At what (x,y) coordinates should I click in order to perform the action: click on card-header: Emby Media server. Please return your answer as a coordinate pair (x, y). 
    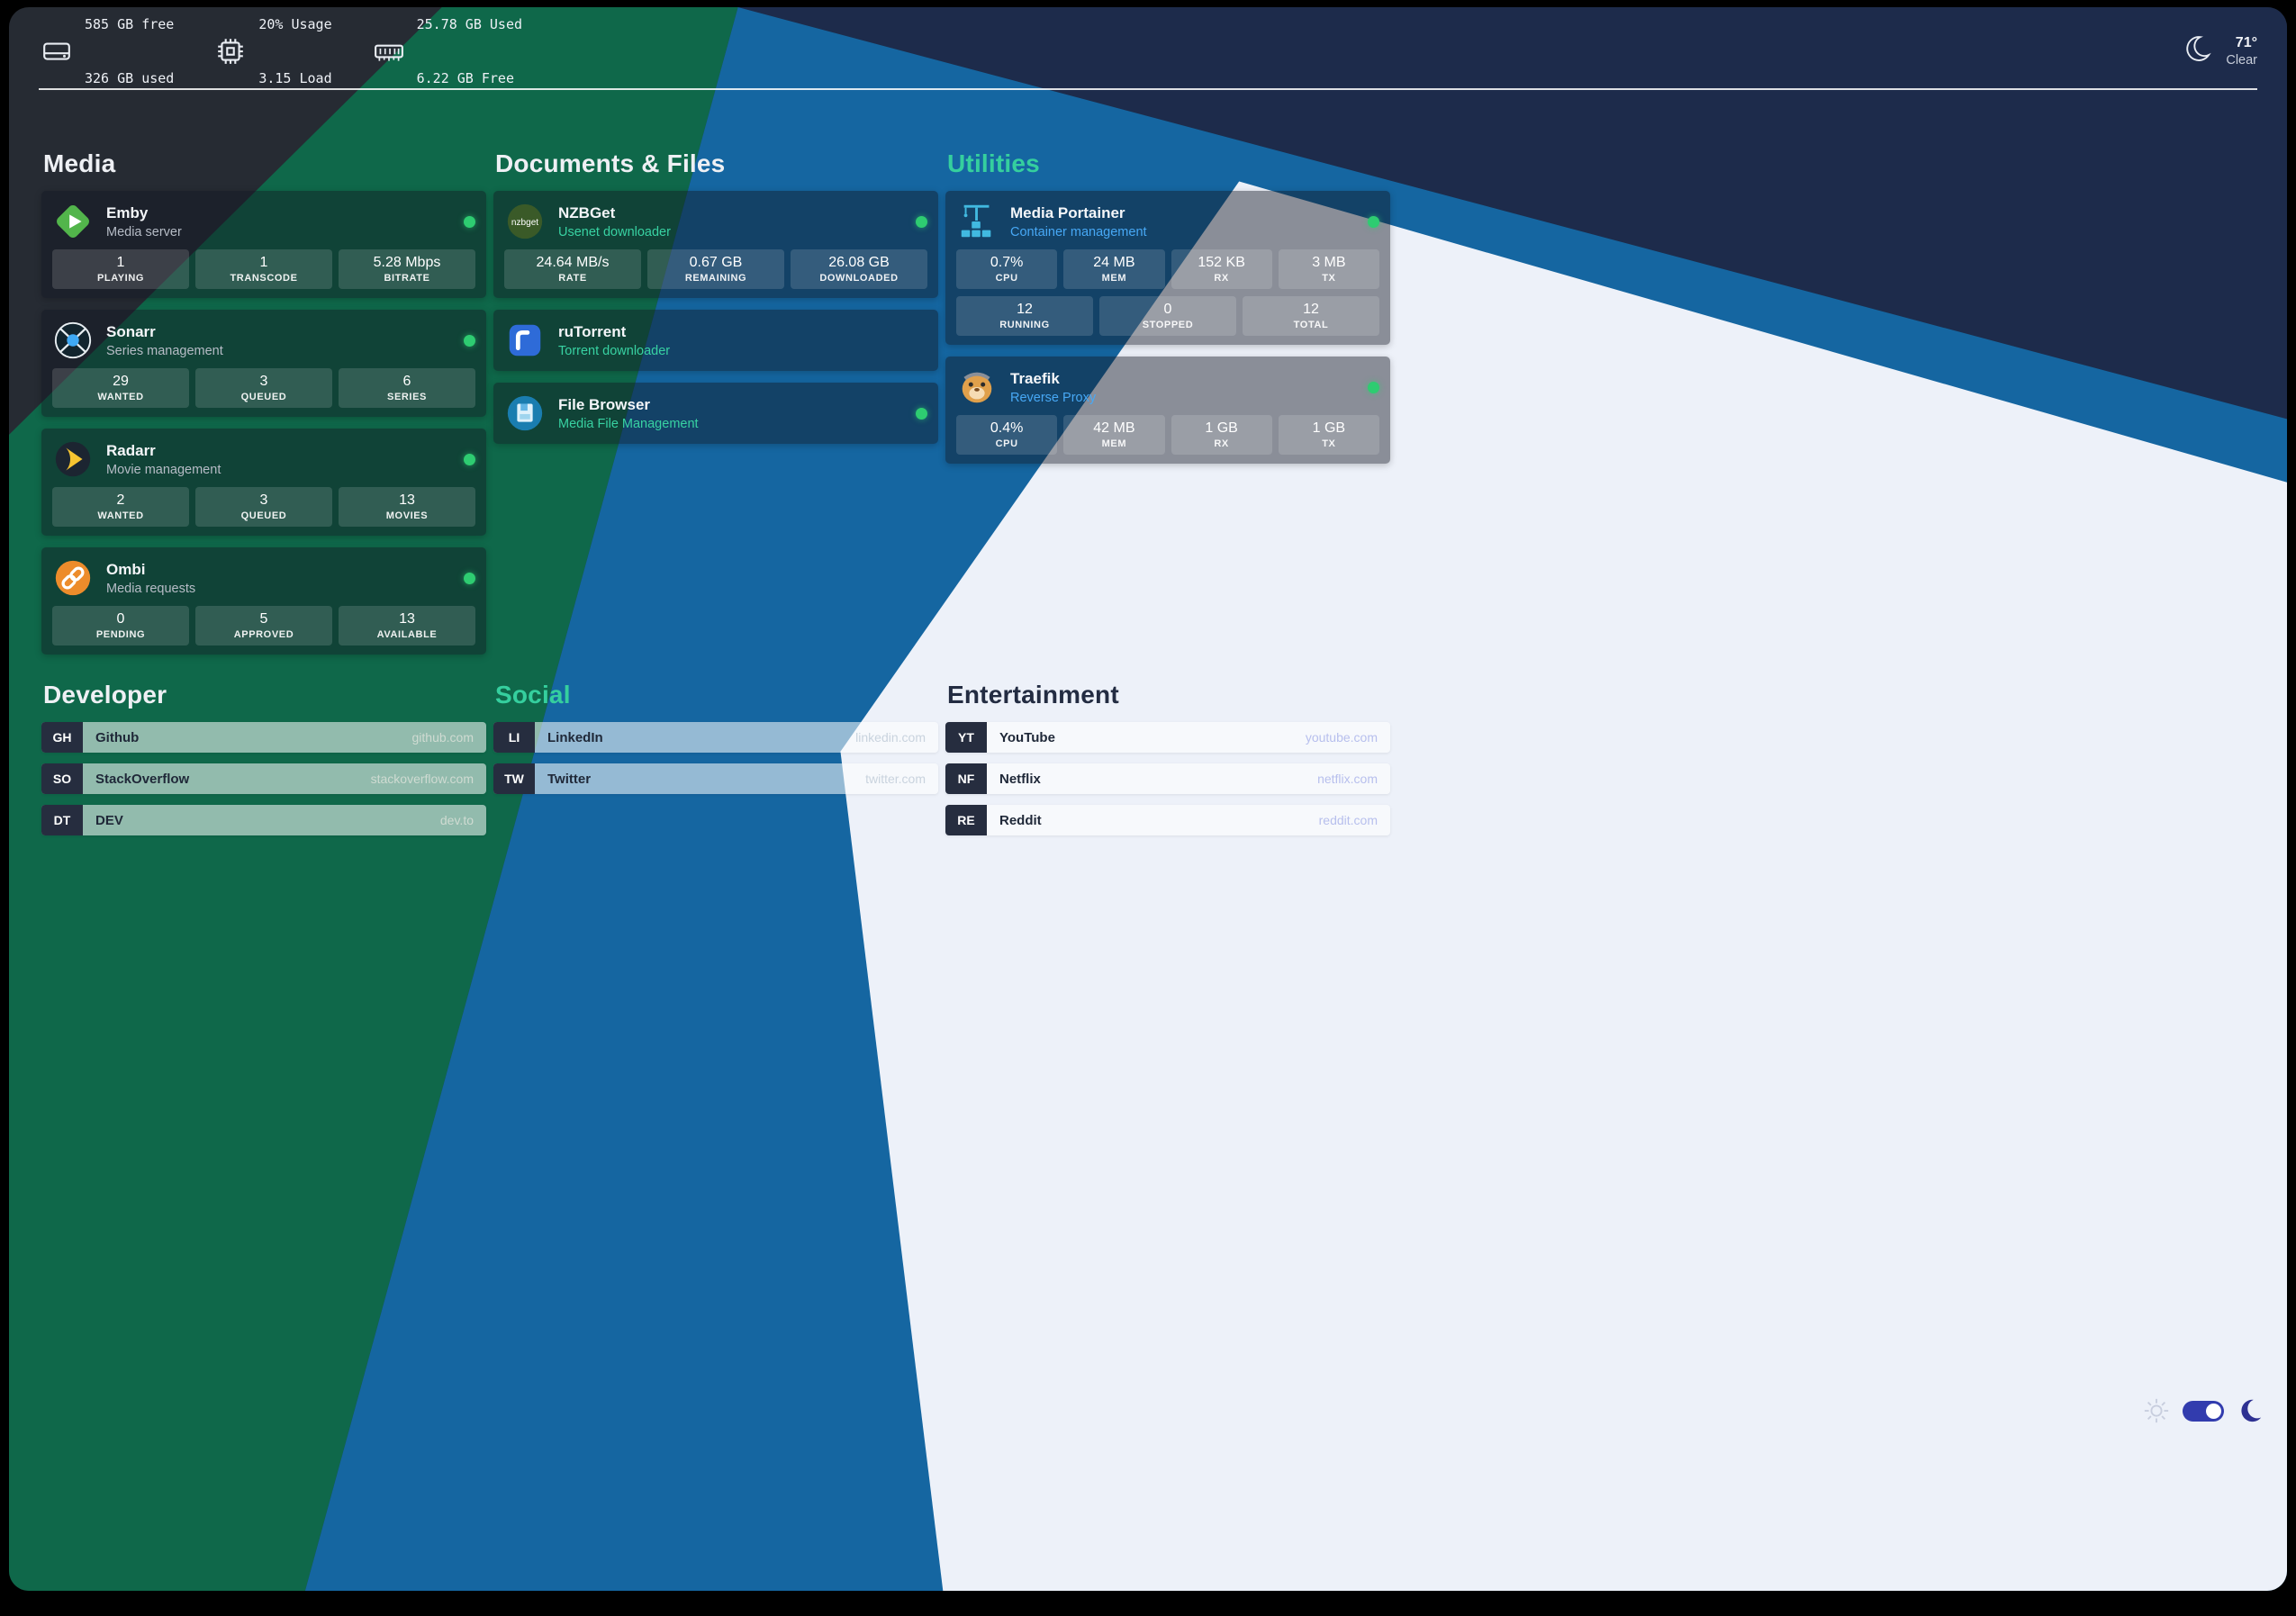
    Looking at the image, I should click on (263, 221).